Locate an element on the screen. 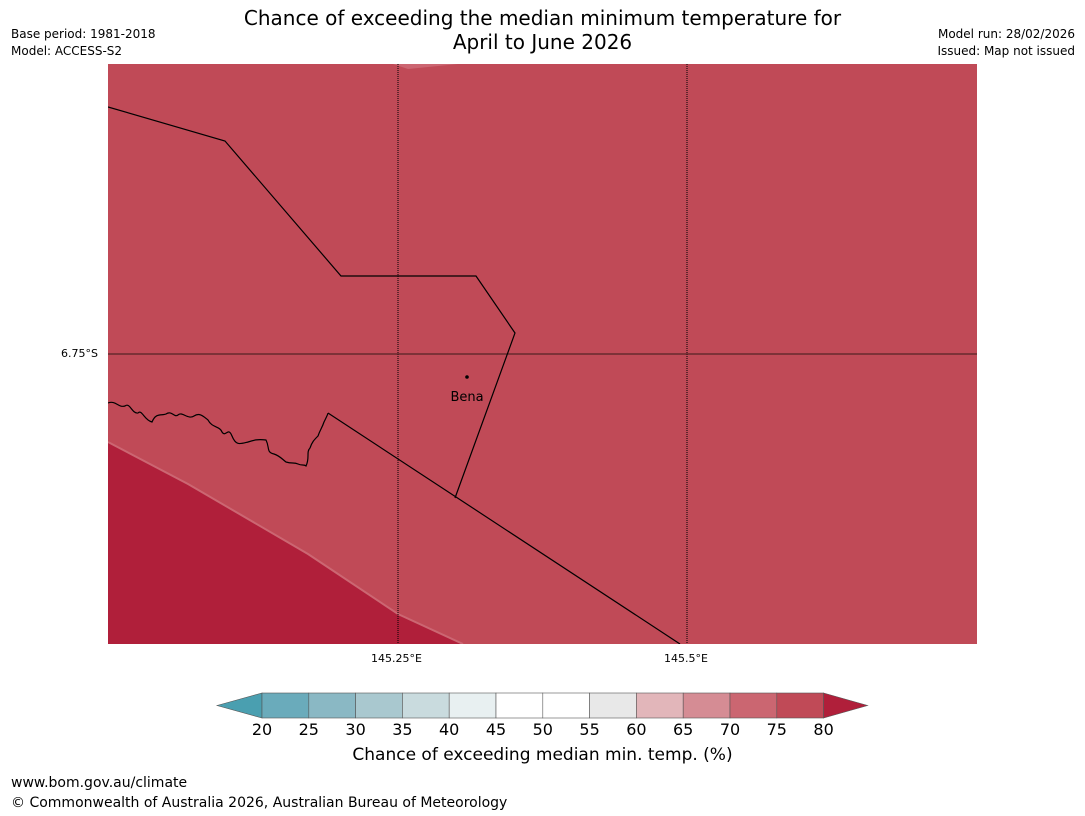 The height and width of the screenshot is (816, 1085). model-name: Model: ACCESS-S2 is located at coordinates (67, 51).